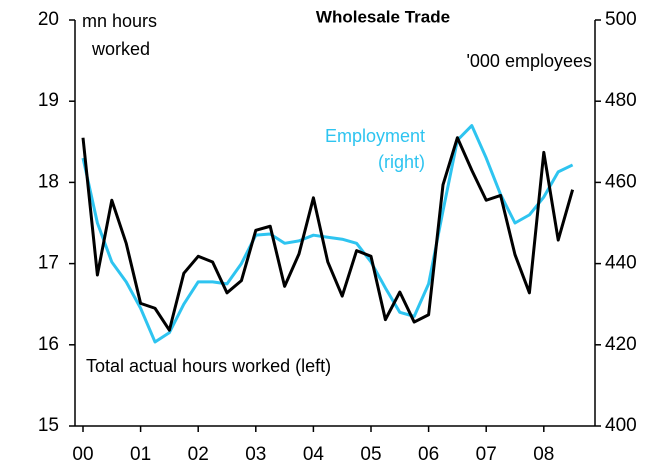  Describe the element at coordinates (198, 454) in the screenshot. I see `x-tick-label: 02` at that location.